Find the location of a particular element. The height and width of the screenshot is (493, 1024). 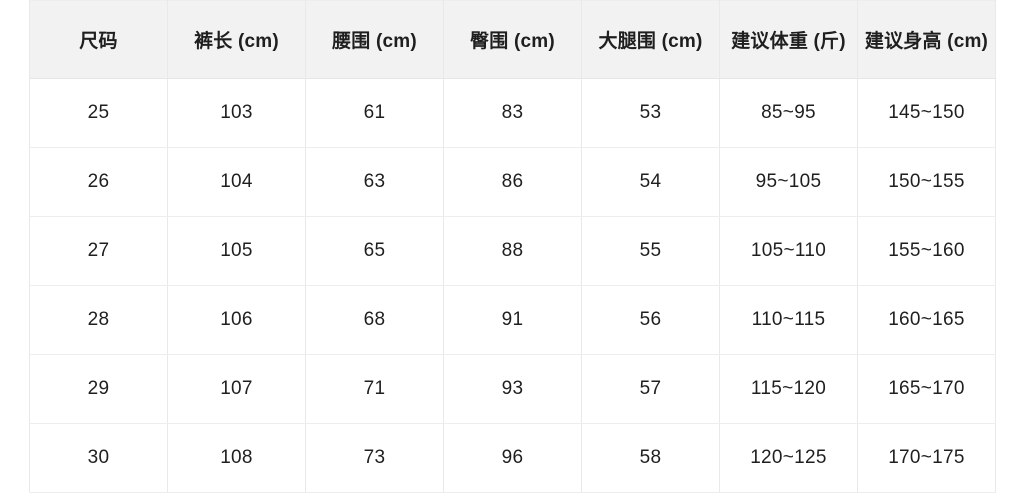

cell-waist: 61 is located at coordinates (374, 113).